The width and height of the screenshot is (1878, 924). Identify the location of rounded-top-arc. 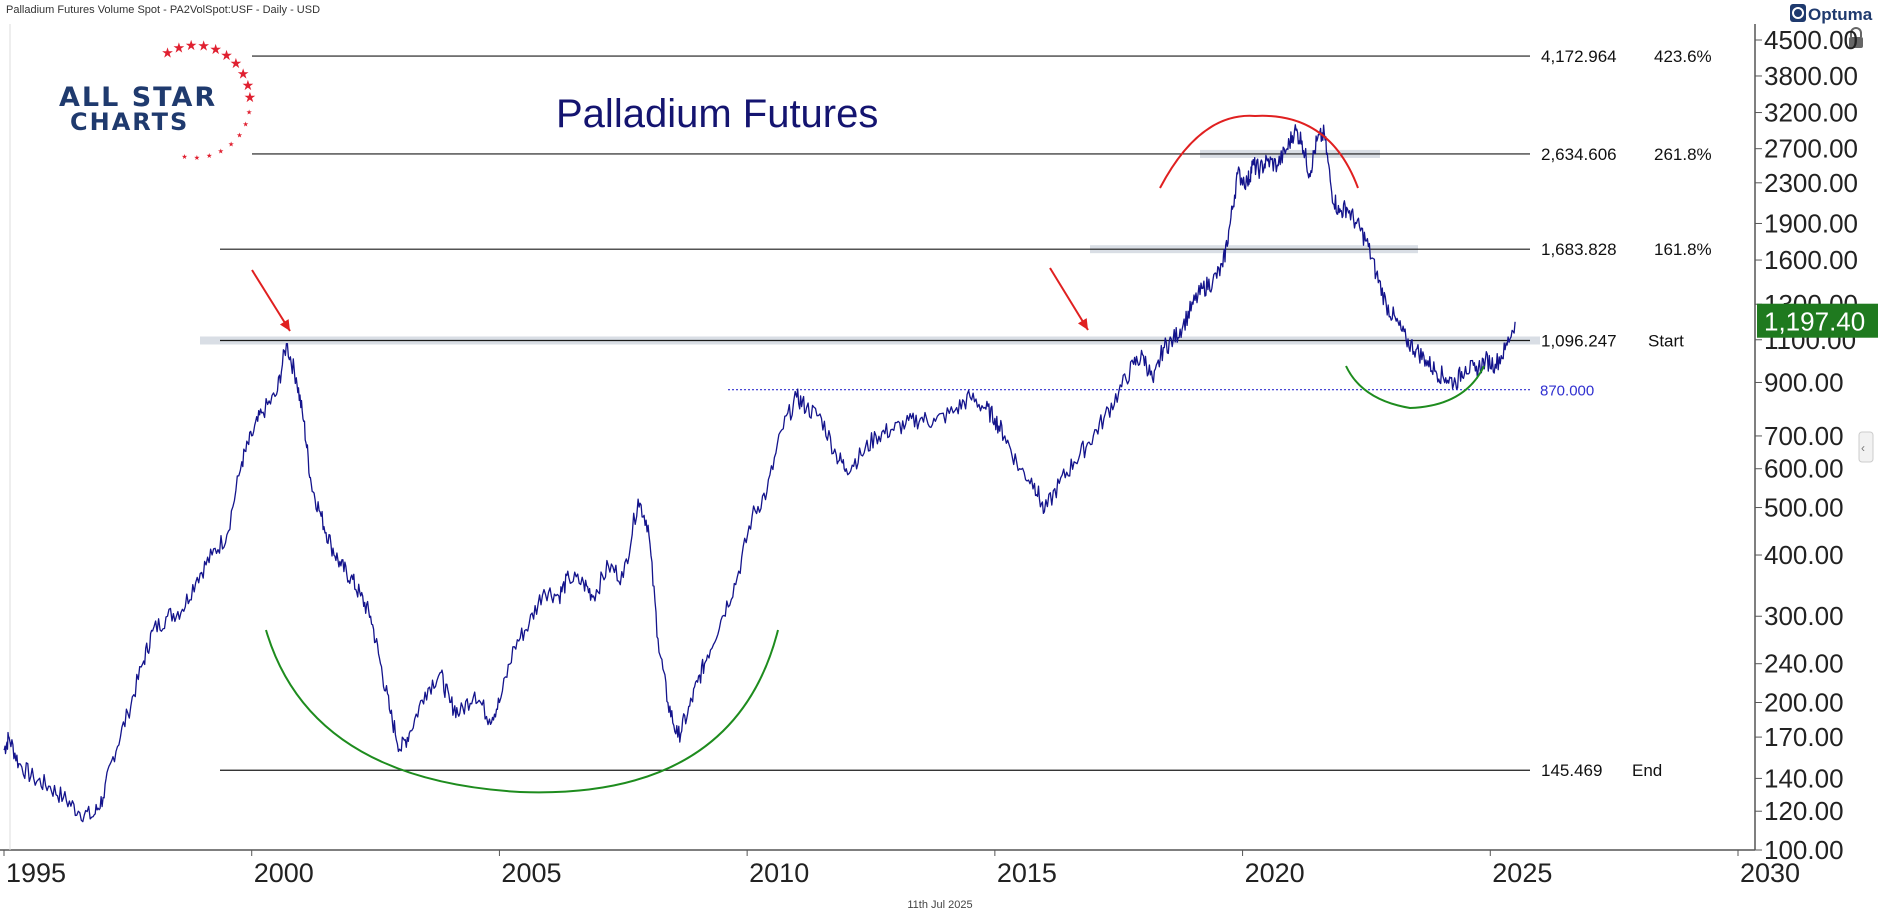
(1259, 151).